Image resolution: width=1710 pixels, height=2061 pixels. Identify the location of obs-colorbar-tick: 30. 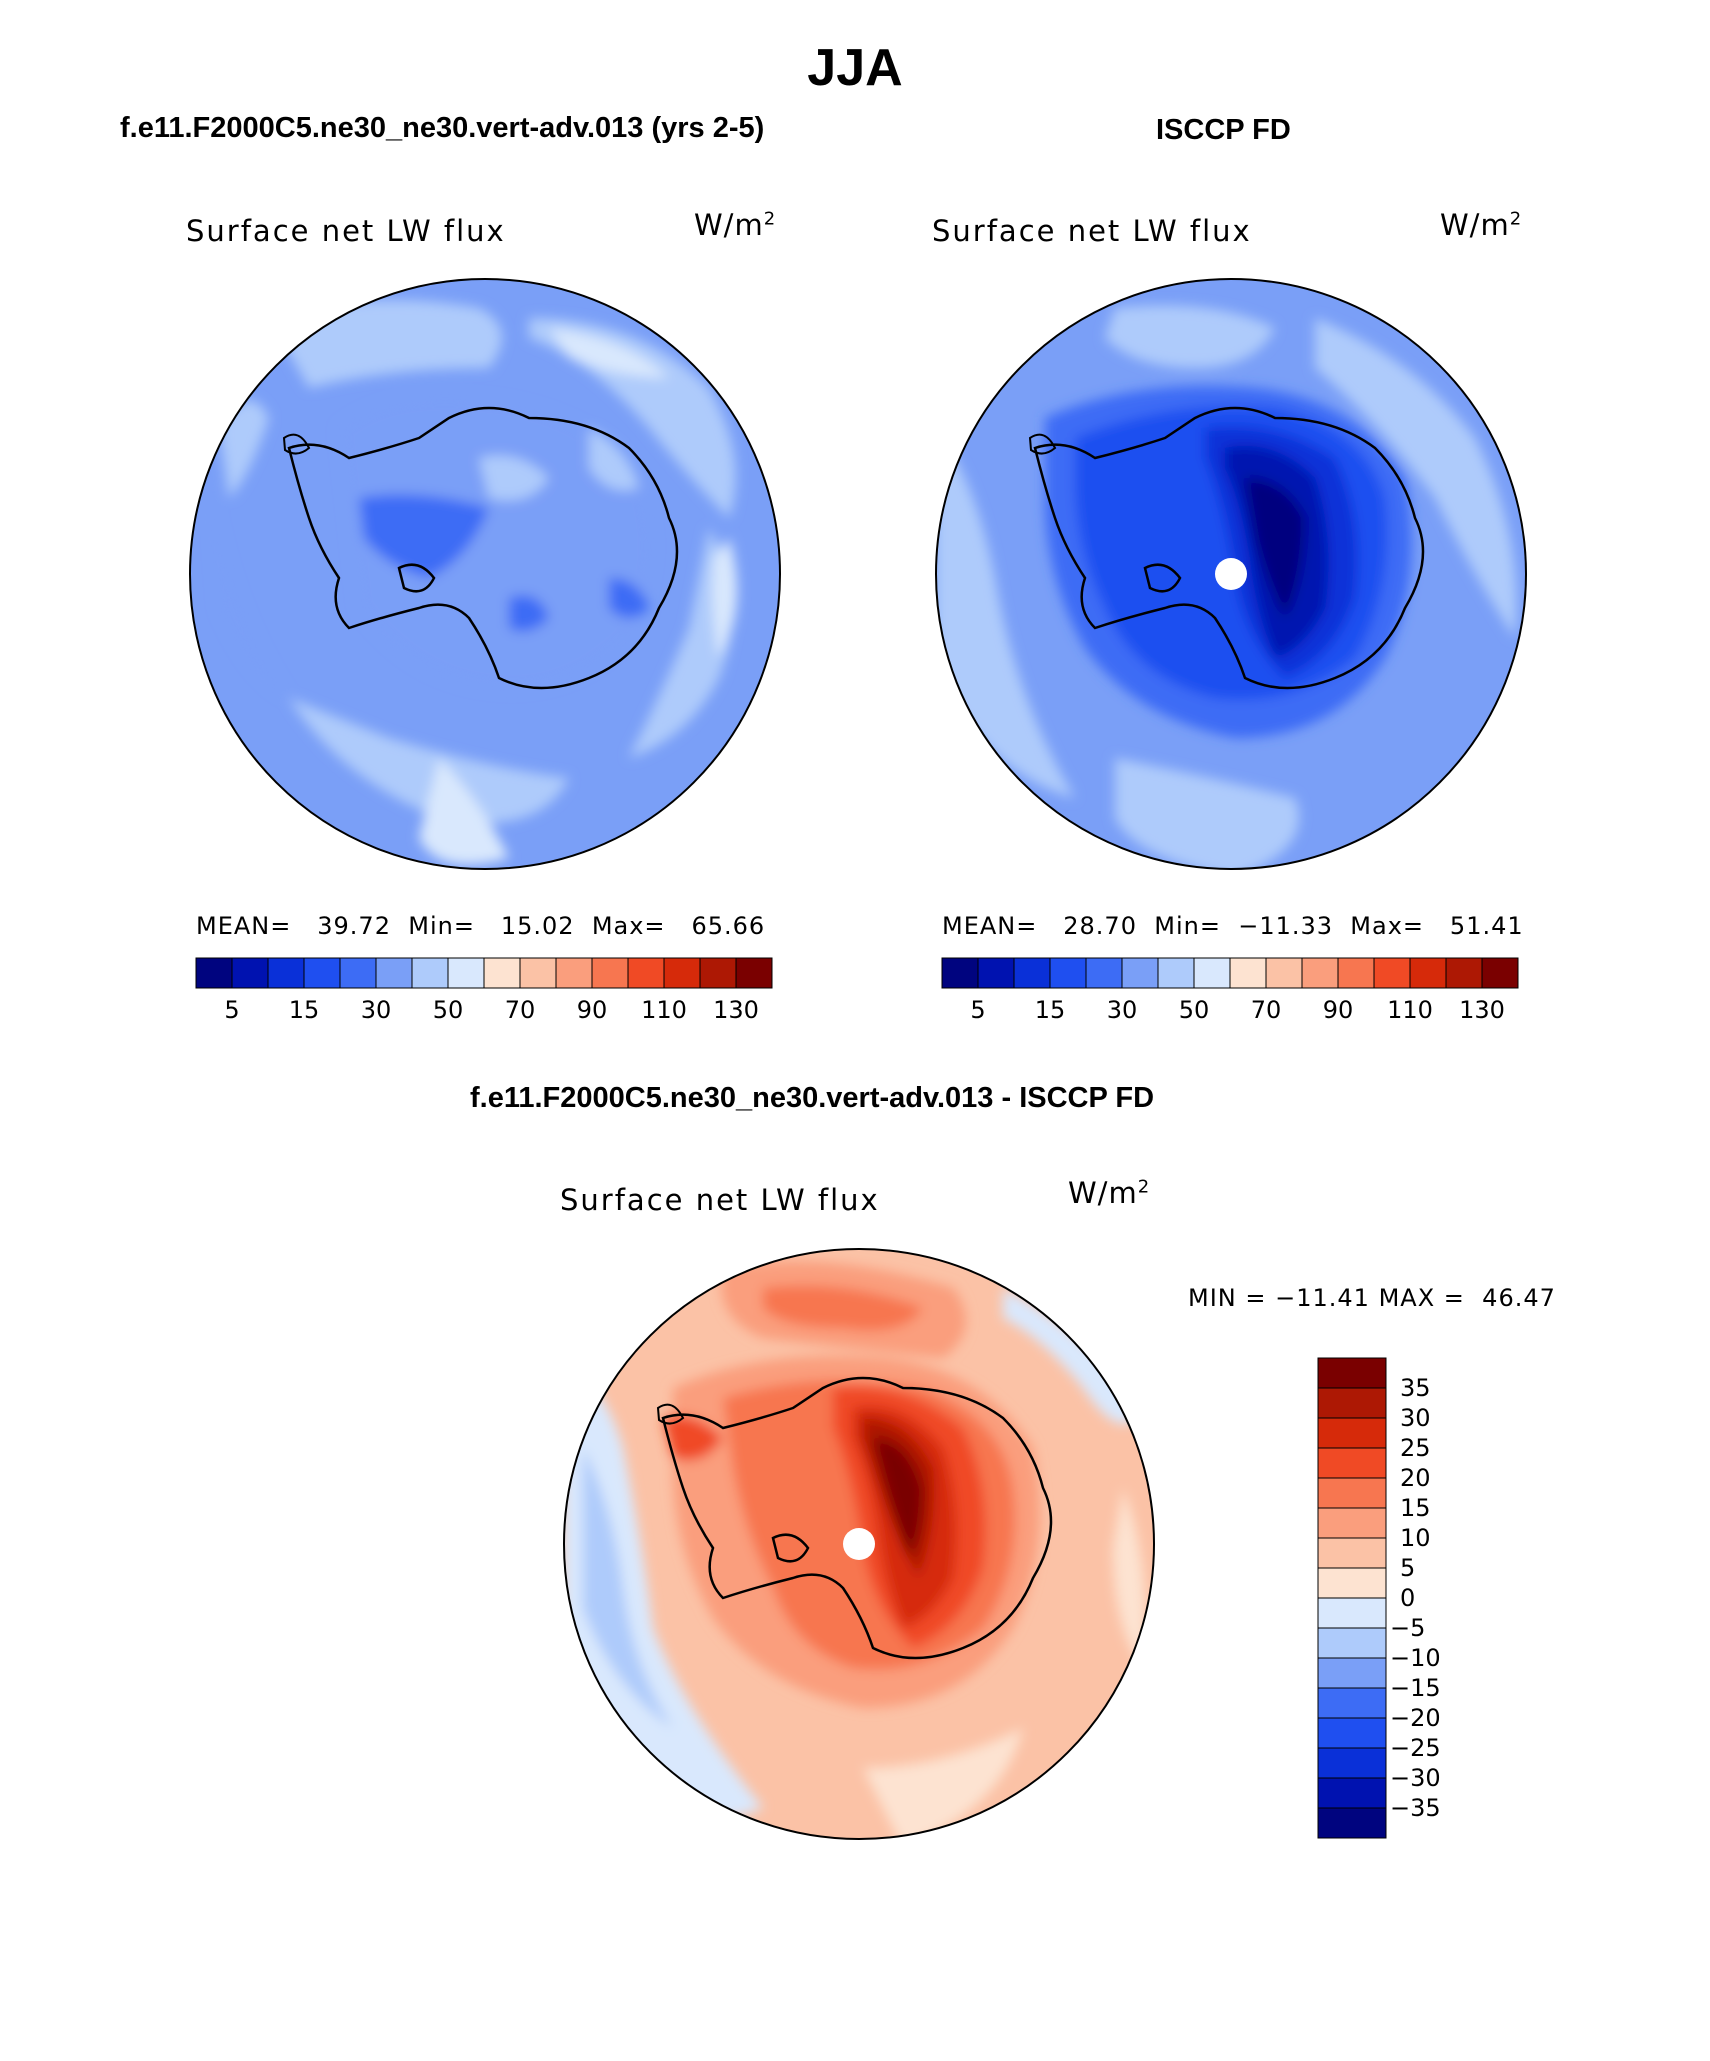
(1122, 1010).